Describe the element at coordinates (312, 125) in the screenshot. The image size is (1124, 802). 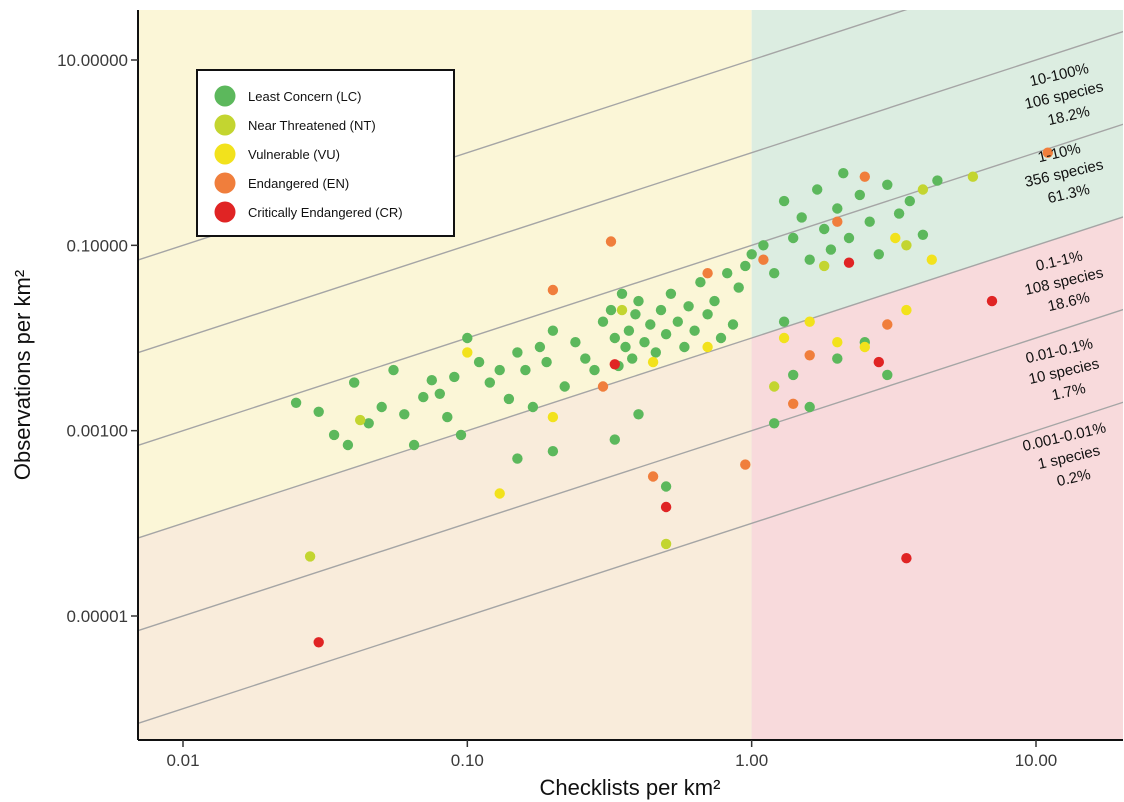
I see `legend-label: Near Threatened (NT)` at that location.